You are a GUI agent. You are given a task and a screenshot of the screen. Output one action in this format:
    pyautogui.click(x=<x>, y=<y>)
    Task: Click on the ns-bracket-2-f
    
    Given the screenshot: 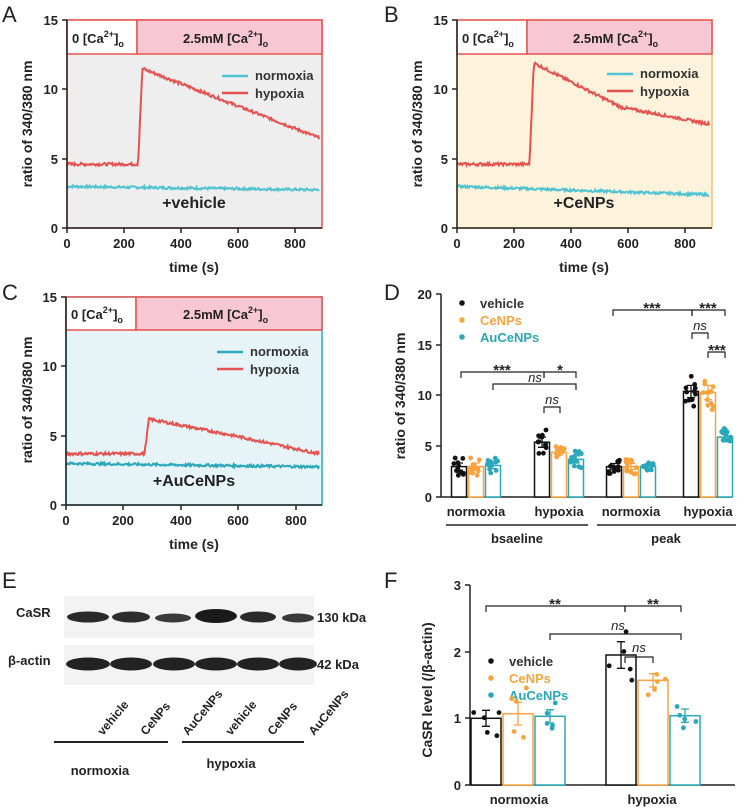 What is the action you would take?
    pyautogui.click(x=639, y=659)
    